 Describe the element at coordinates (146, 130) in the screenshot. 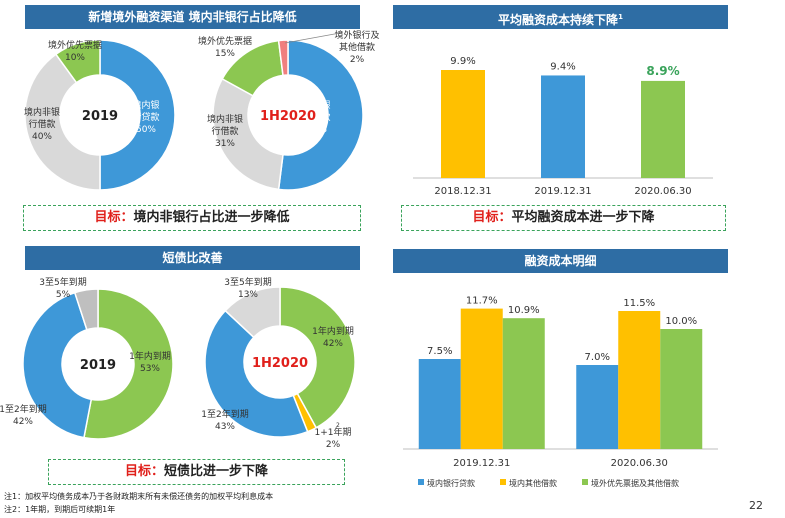

I see `slice-label-0-line: 50%` at that location.